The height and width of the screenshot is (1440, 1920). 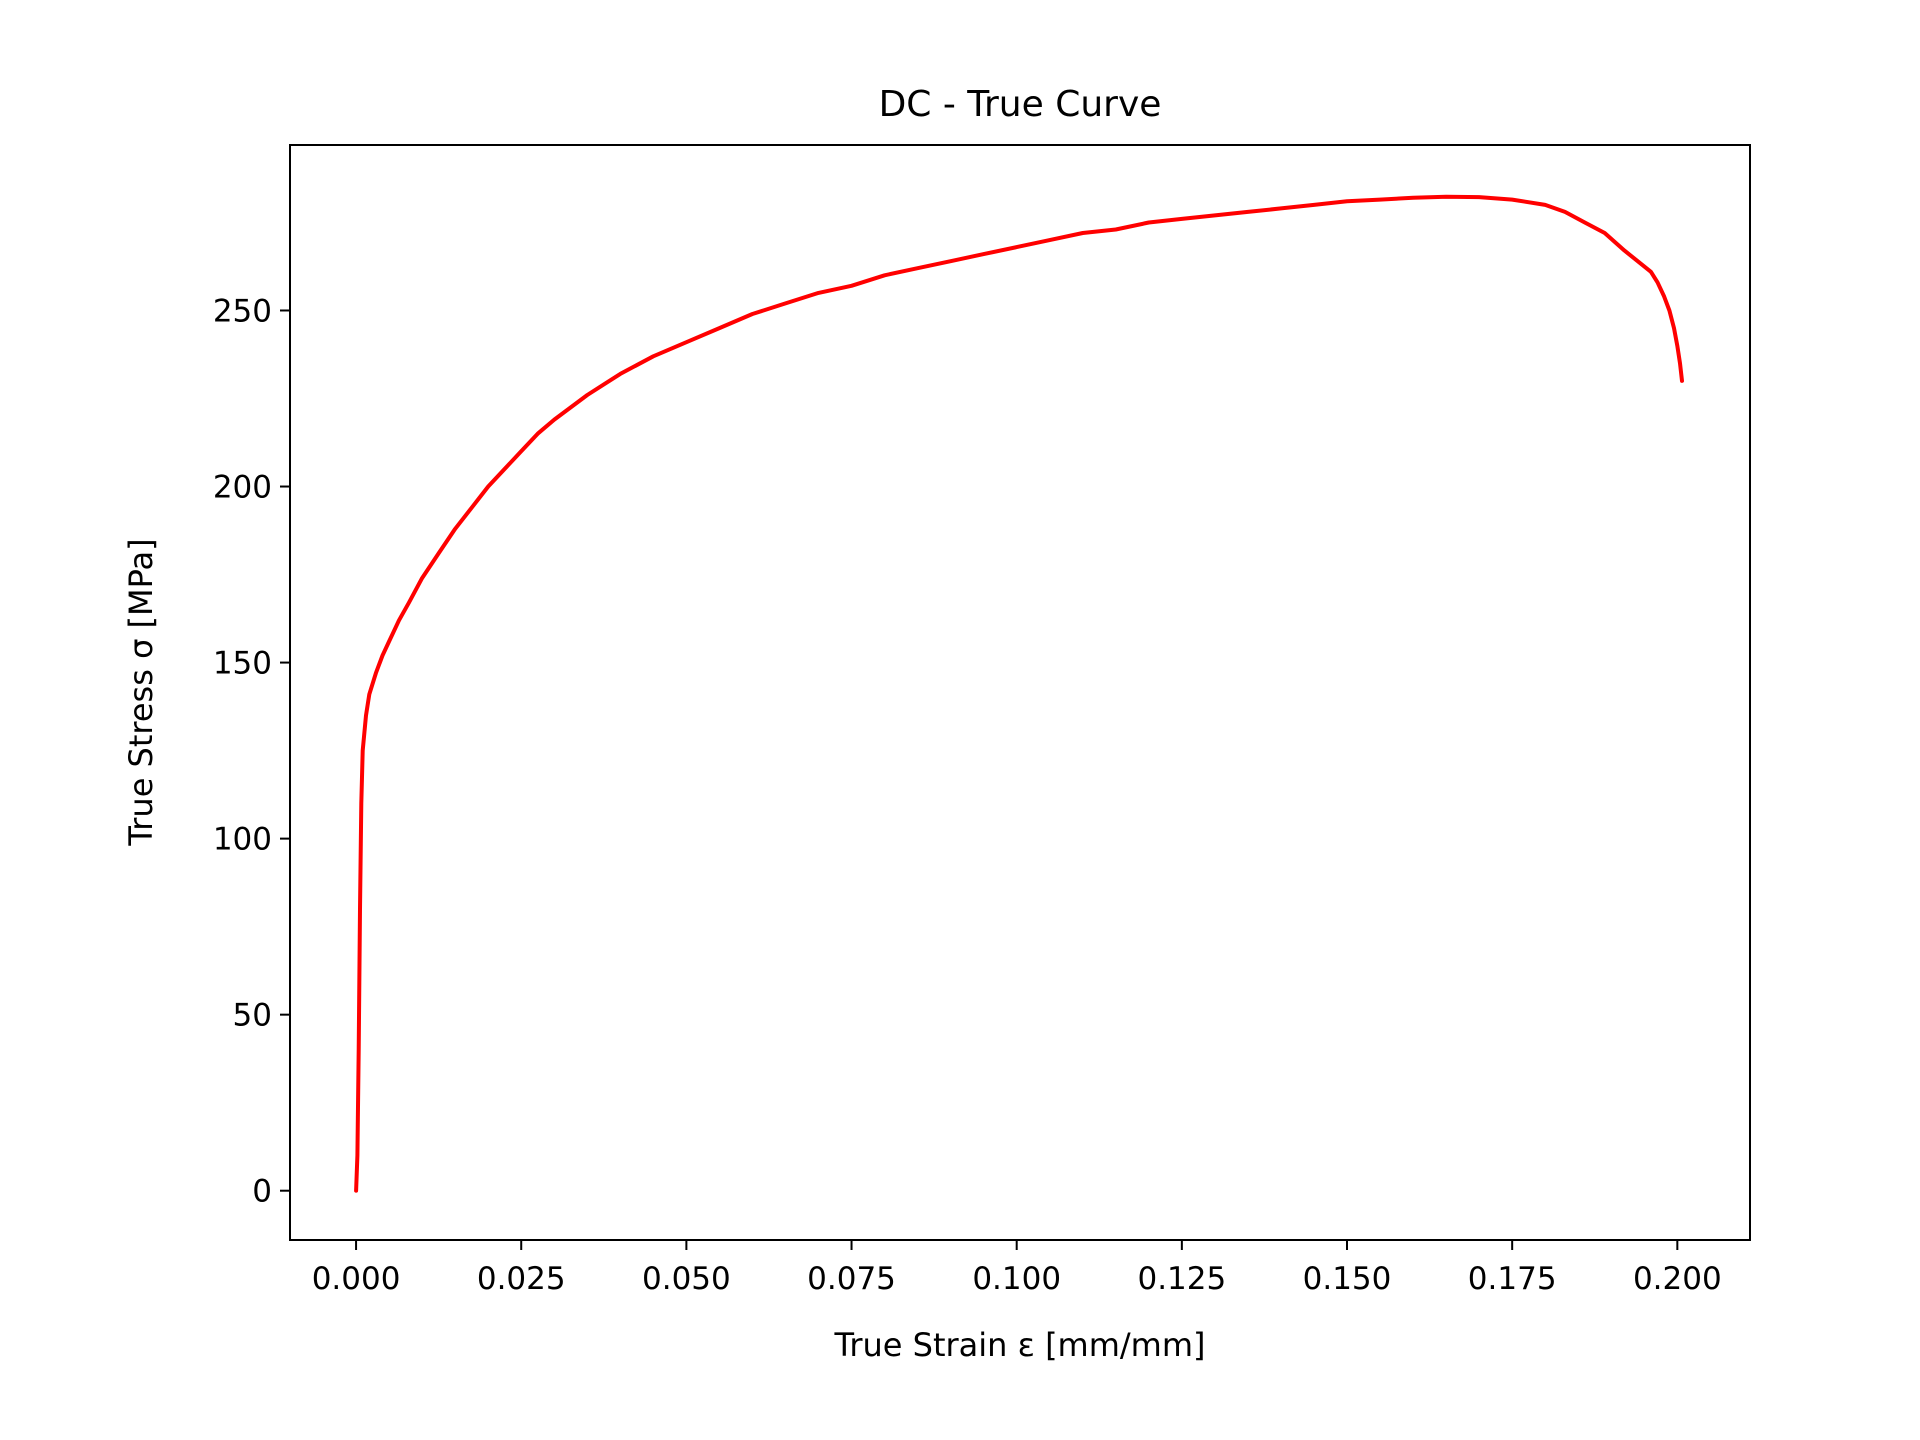 What do you see at coordinates (1181, 1279) in the screenshot?
I see `x-tick-label: 0.125` at bounding box center [1181, 1279].